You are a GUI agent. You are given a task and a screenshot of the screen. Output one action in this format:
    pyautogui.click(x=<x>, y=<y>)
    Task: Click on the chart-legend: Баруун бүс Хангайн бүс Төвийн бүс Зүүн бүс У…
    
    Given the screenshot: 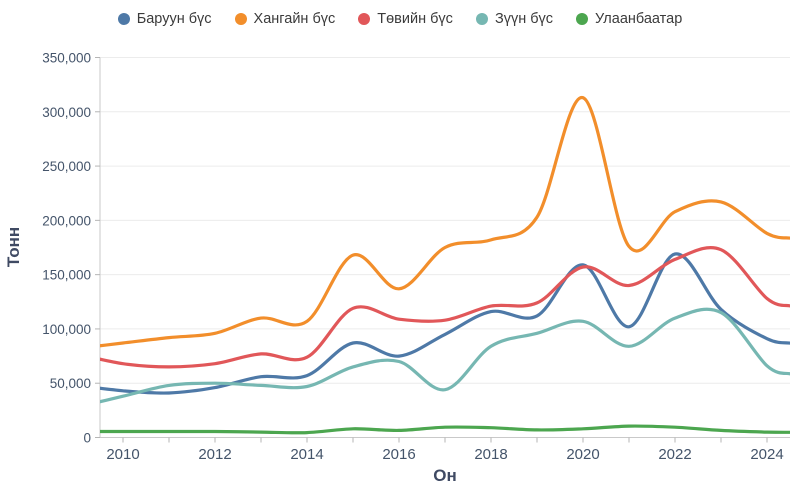 What is the action you would take?
    pyautogui.click(x=400, y=19)
    